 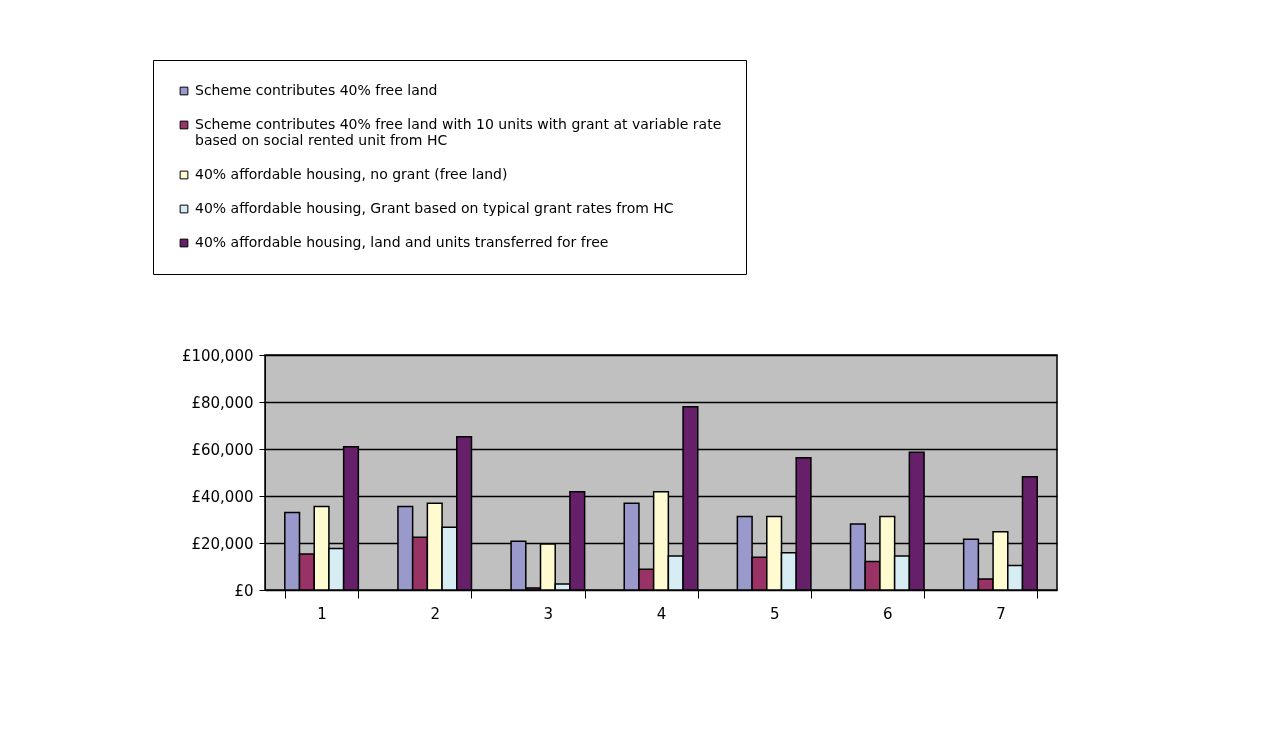 I want to click on legend-label: 40% affordable housing, land and units transferred for free, so click(x=402, y=242).